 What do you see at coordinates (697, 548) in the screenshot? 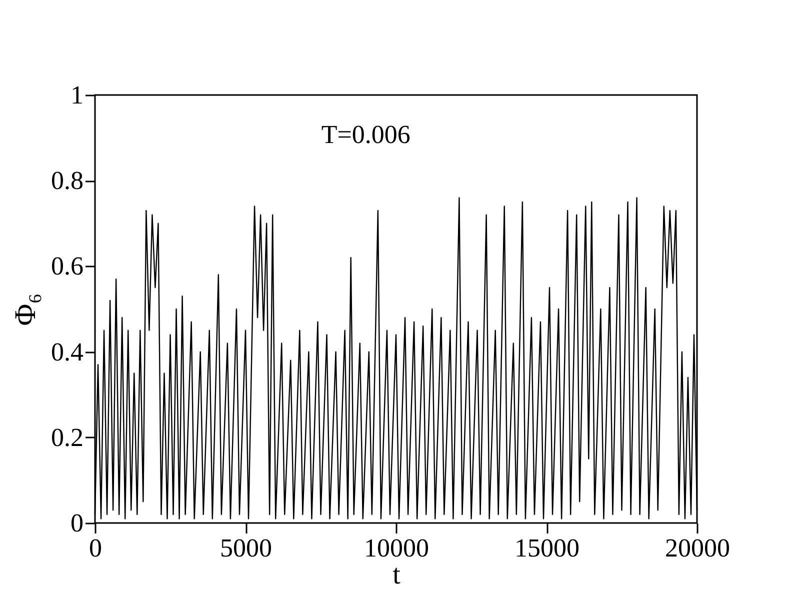
I see `x-tick-label: 20000` at bounding box center [697, 548].